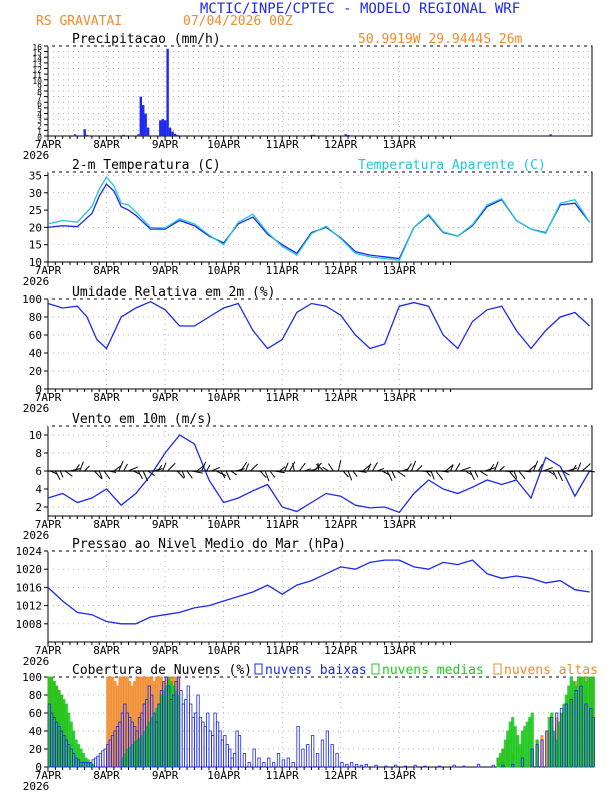 This screenshot has width=612, height=792. Describe the element at coordinates (37, 75) in the screenshot. I see `y-tick-label: 11` at that location.